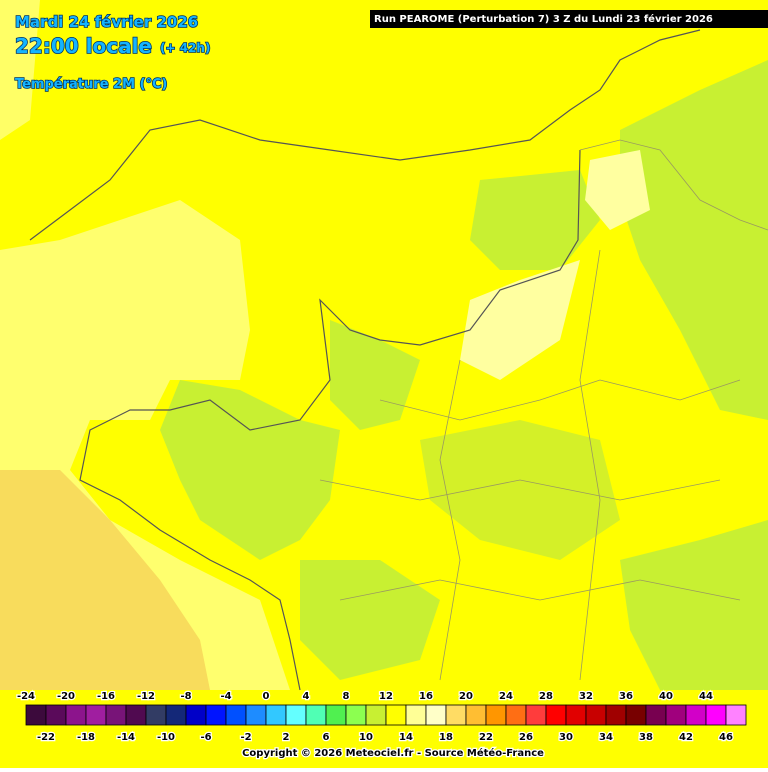  I want to click on legend-label: 18, so click(446, 737).